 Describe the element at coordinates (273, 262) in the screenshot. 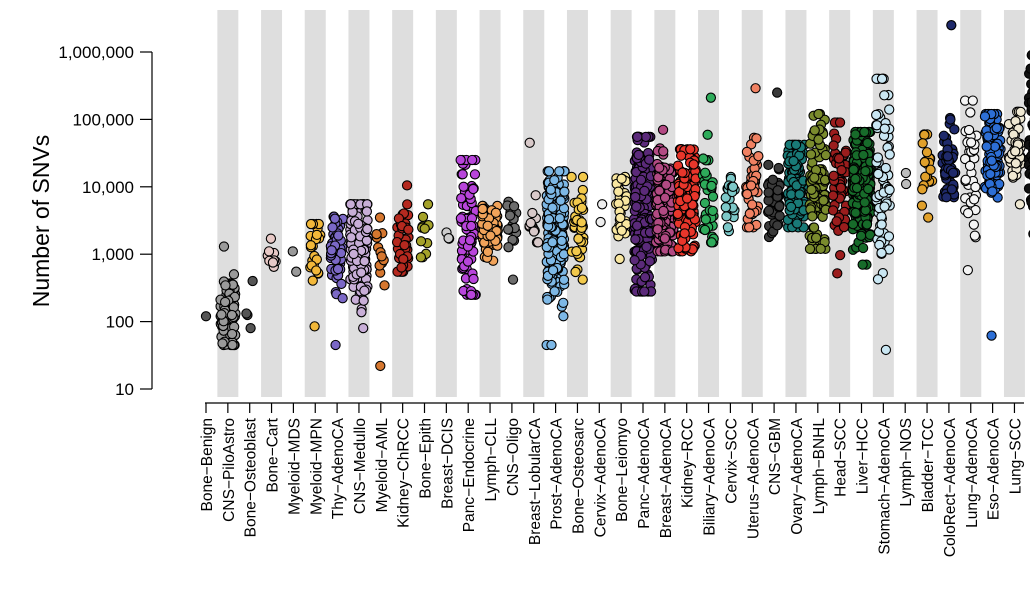

I see `point-bone-cart` at that location.